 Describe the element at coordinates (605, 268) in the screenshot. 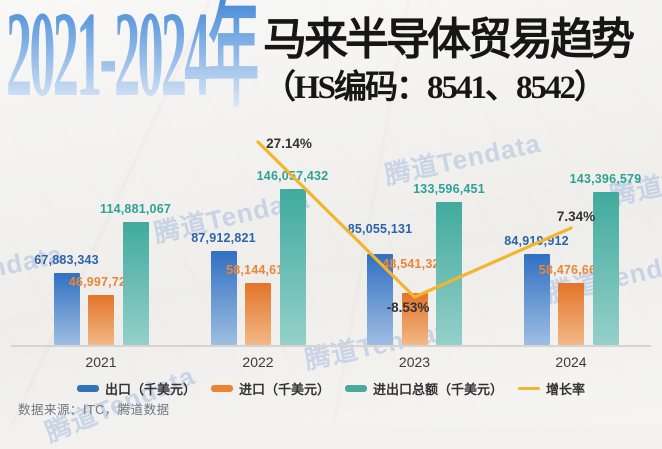

I see `bar-total-2024` at that location.